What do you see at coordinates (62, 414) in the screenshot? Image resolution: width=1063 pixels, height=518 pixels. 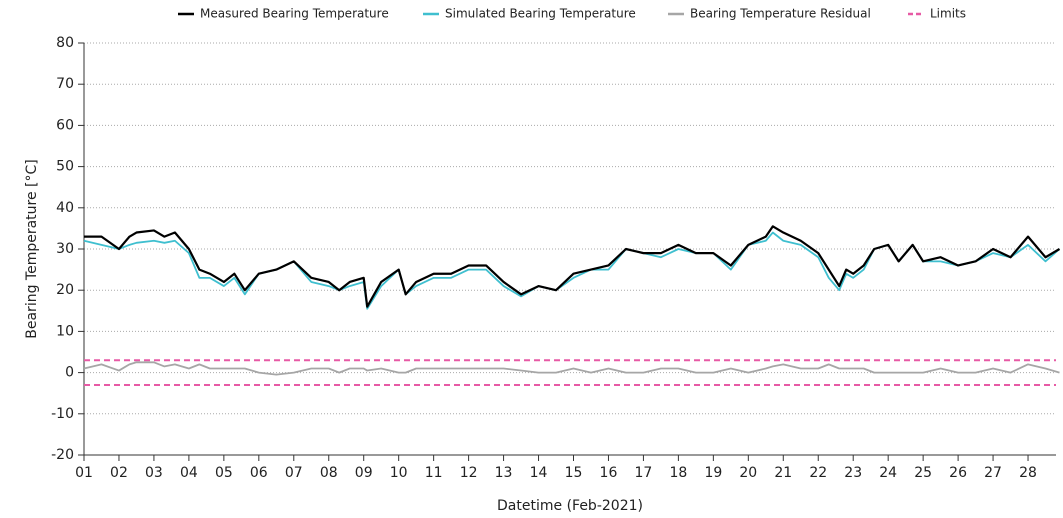 I see `y-tick-label: -10` at bounding box center [62, 414].